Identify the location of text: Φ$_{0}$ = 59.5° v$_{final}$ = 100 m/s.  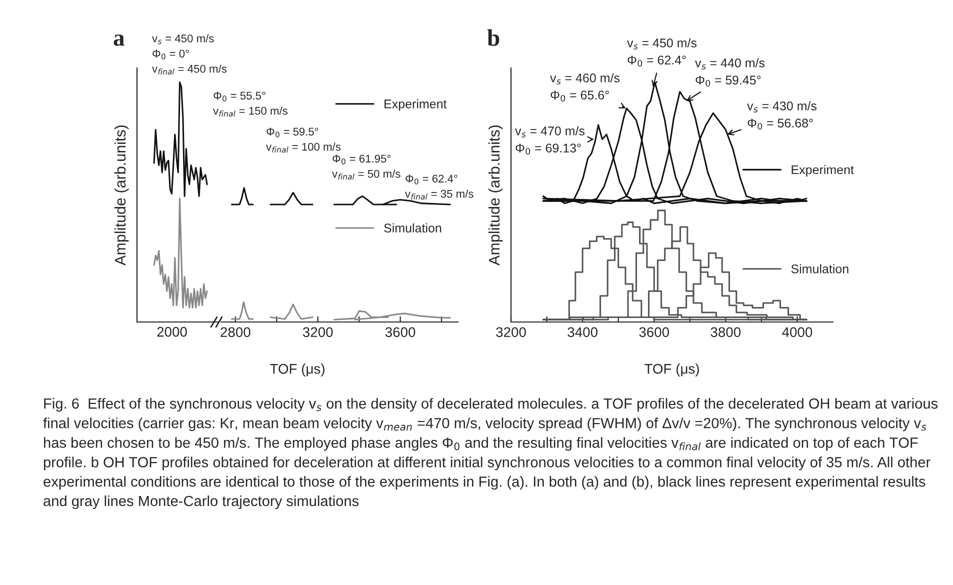
(303, 140).